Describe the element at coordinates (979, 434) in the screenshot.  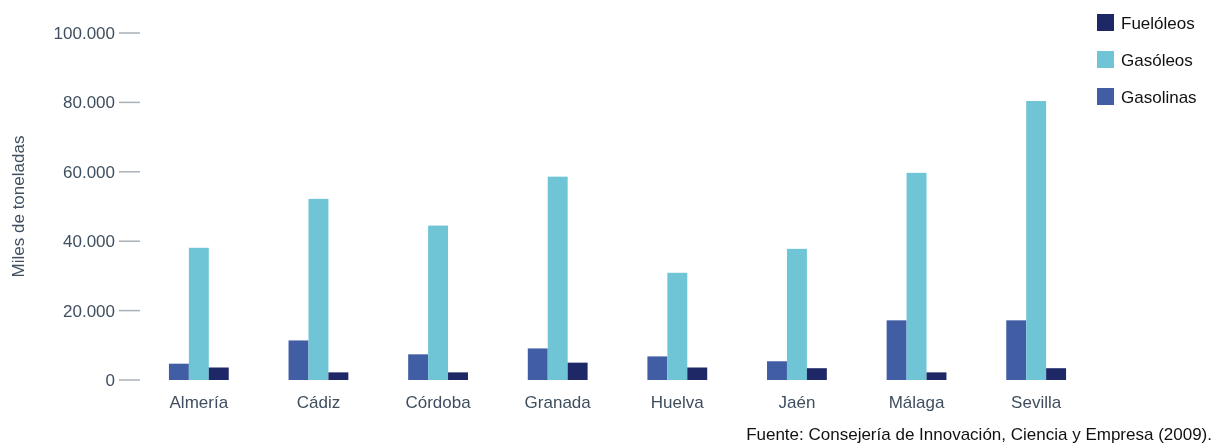
I see `source-note: Fuente: Consejería de Innovación, Ciencia y Empresa (2009).` at that location.